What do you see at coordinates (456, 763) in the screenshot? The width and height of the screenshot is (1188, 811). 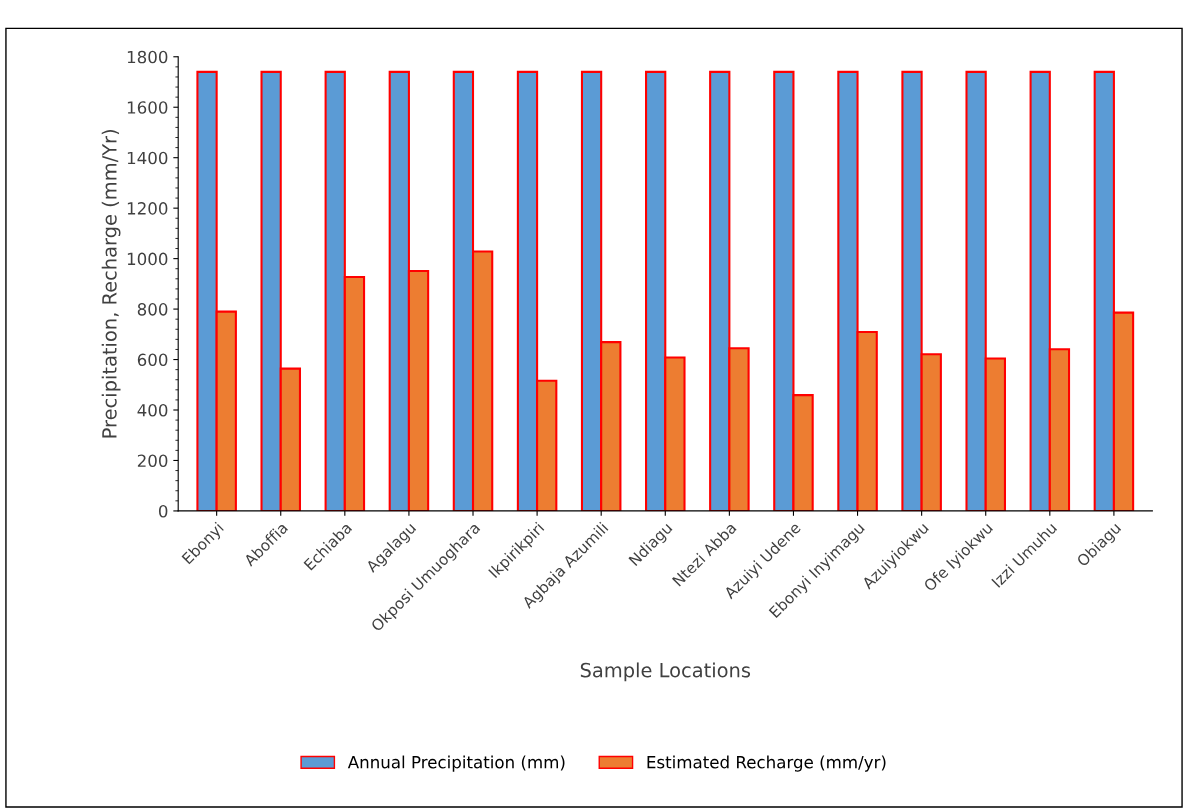 I see `legend-label: Annual Precipitation (mm)` at bounding box center [456, 763].